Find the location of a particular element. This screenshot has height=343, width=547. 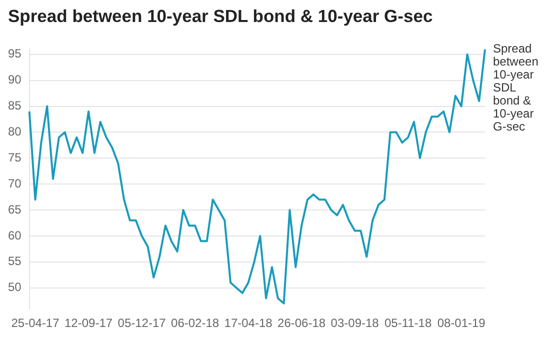

x-tick-label: 05-12-17 is located at coordinates (142, 323).